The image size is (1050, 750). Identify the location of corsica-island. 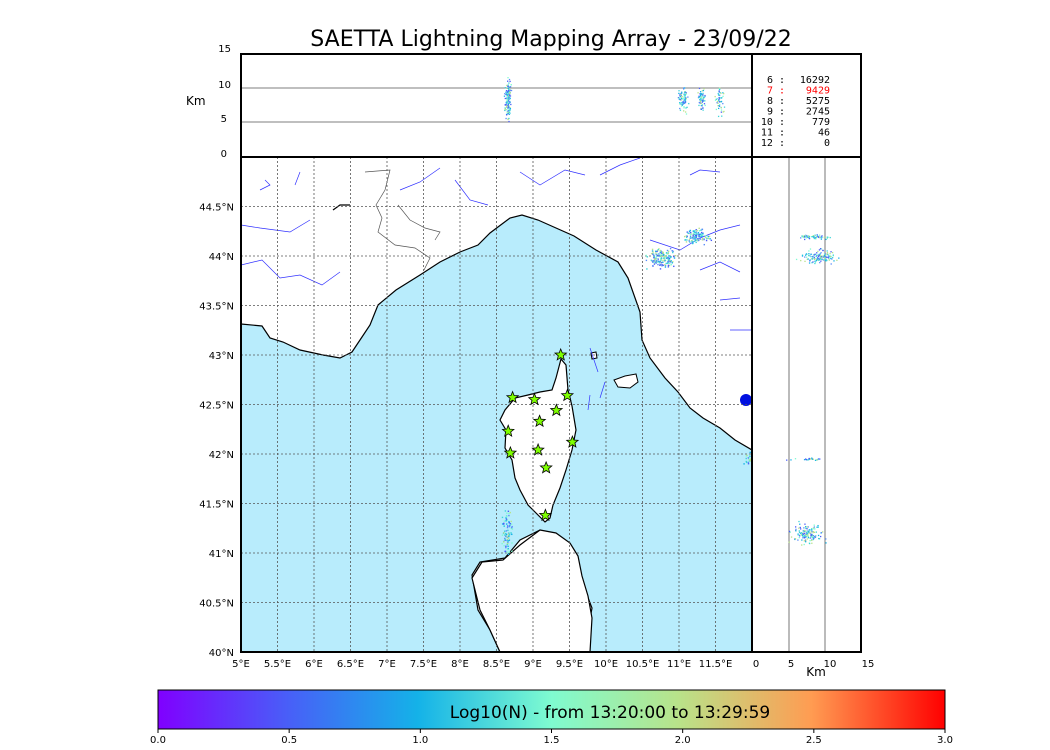
(538, 440).